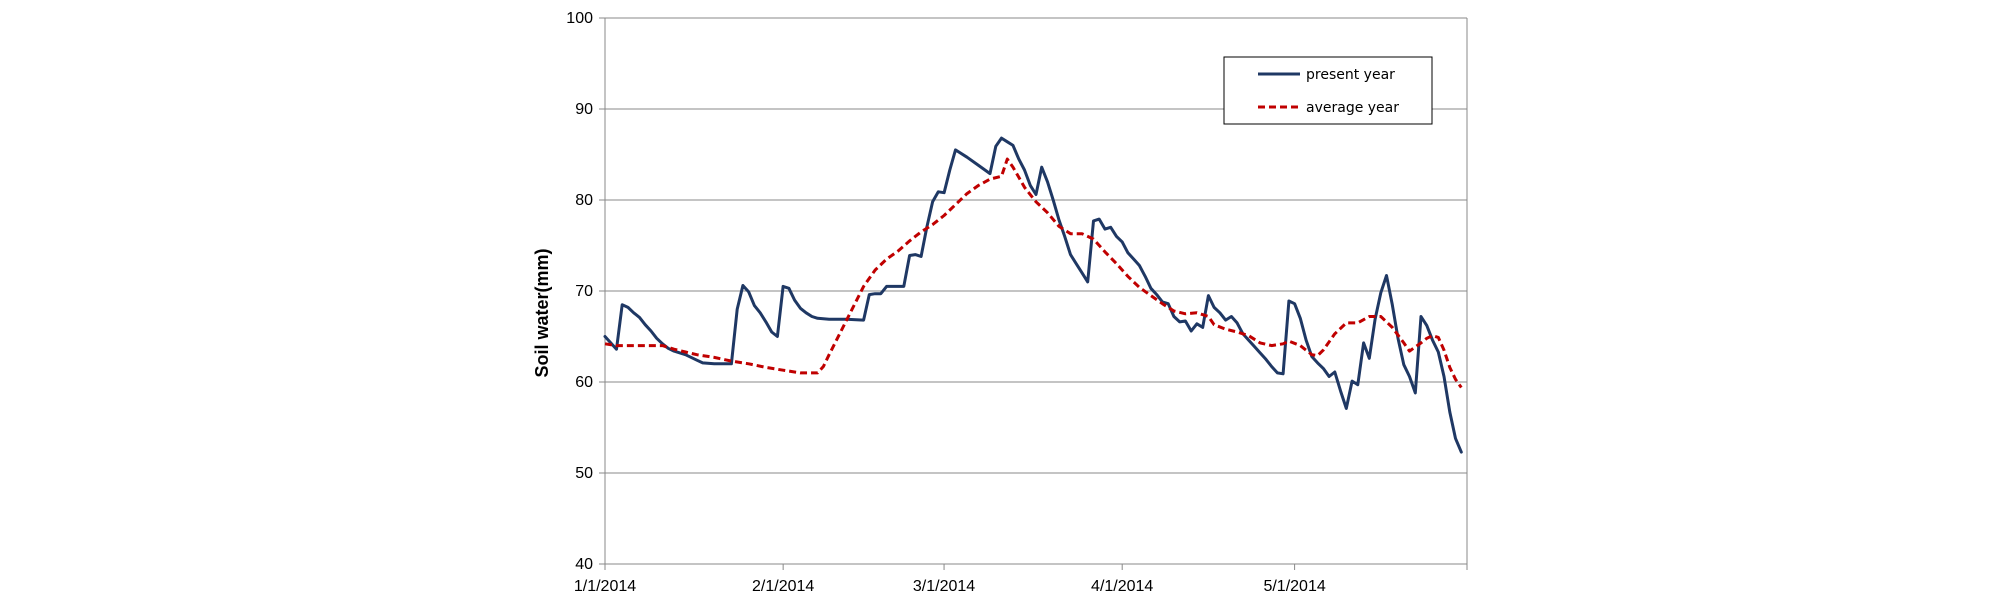 This screenshot has height=602, width=2008. What do you see at coordinates (1352, 108) in the screenshot?
I see `legend-label-average-year: average year` at bounding box center [1352, 108].